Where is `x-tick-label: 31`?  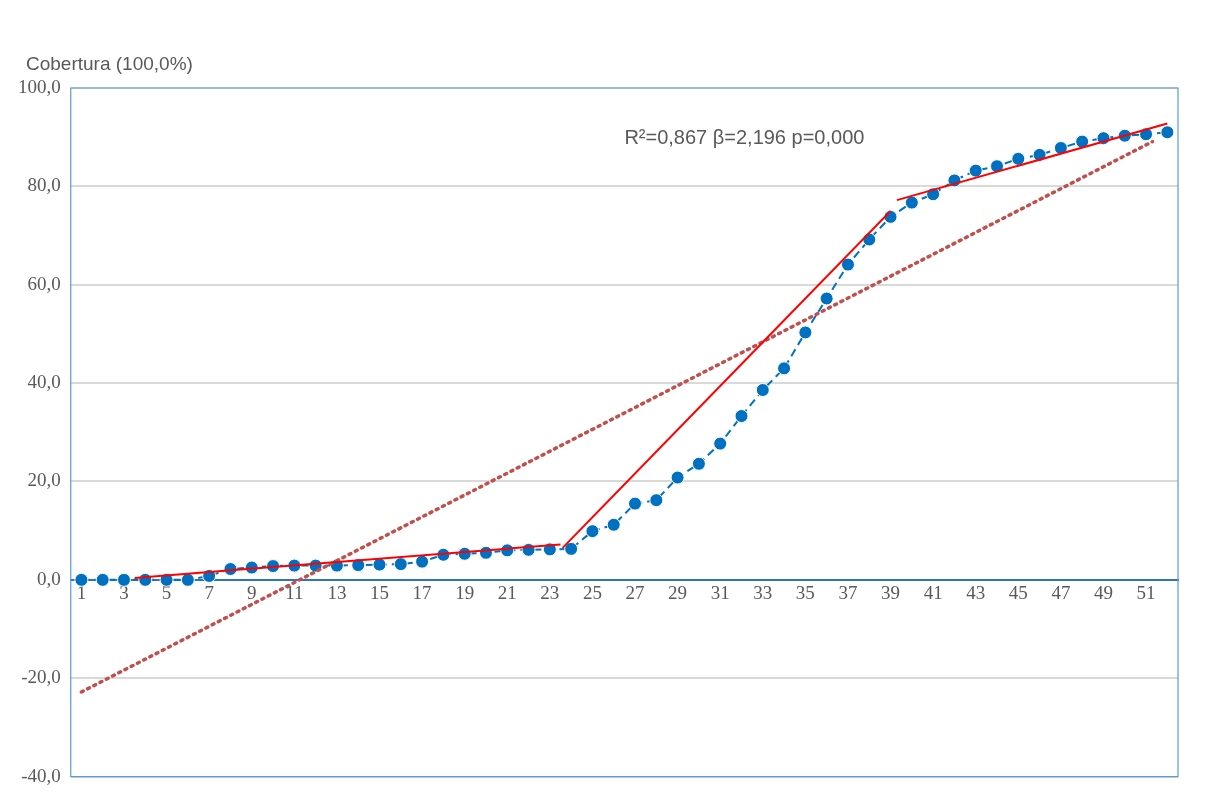
x-tick-label: 31 is located at coordinates (720, 593).